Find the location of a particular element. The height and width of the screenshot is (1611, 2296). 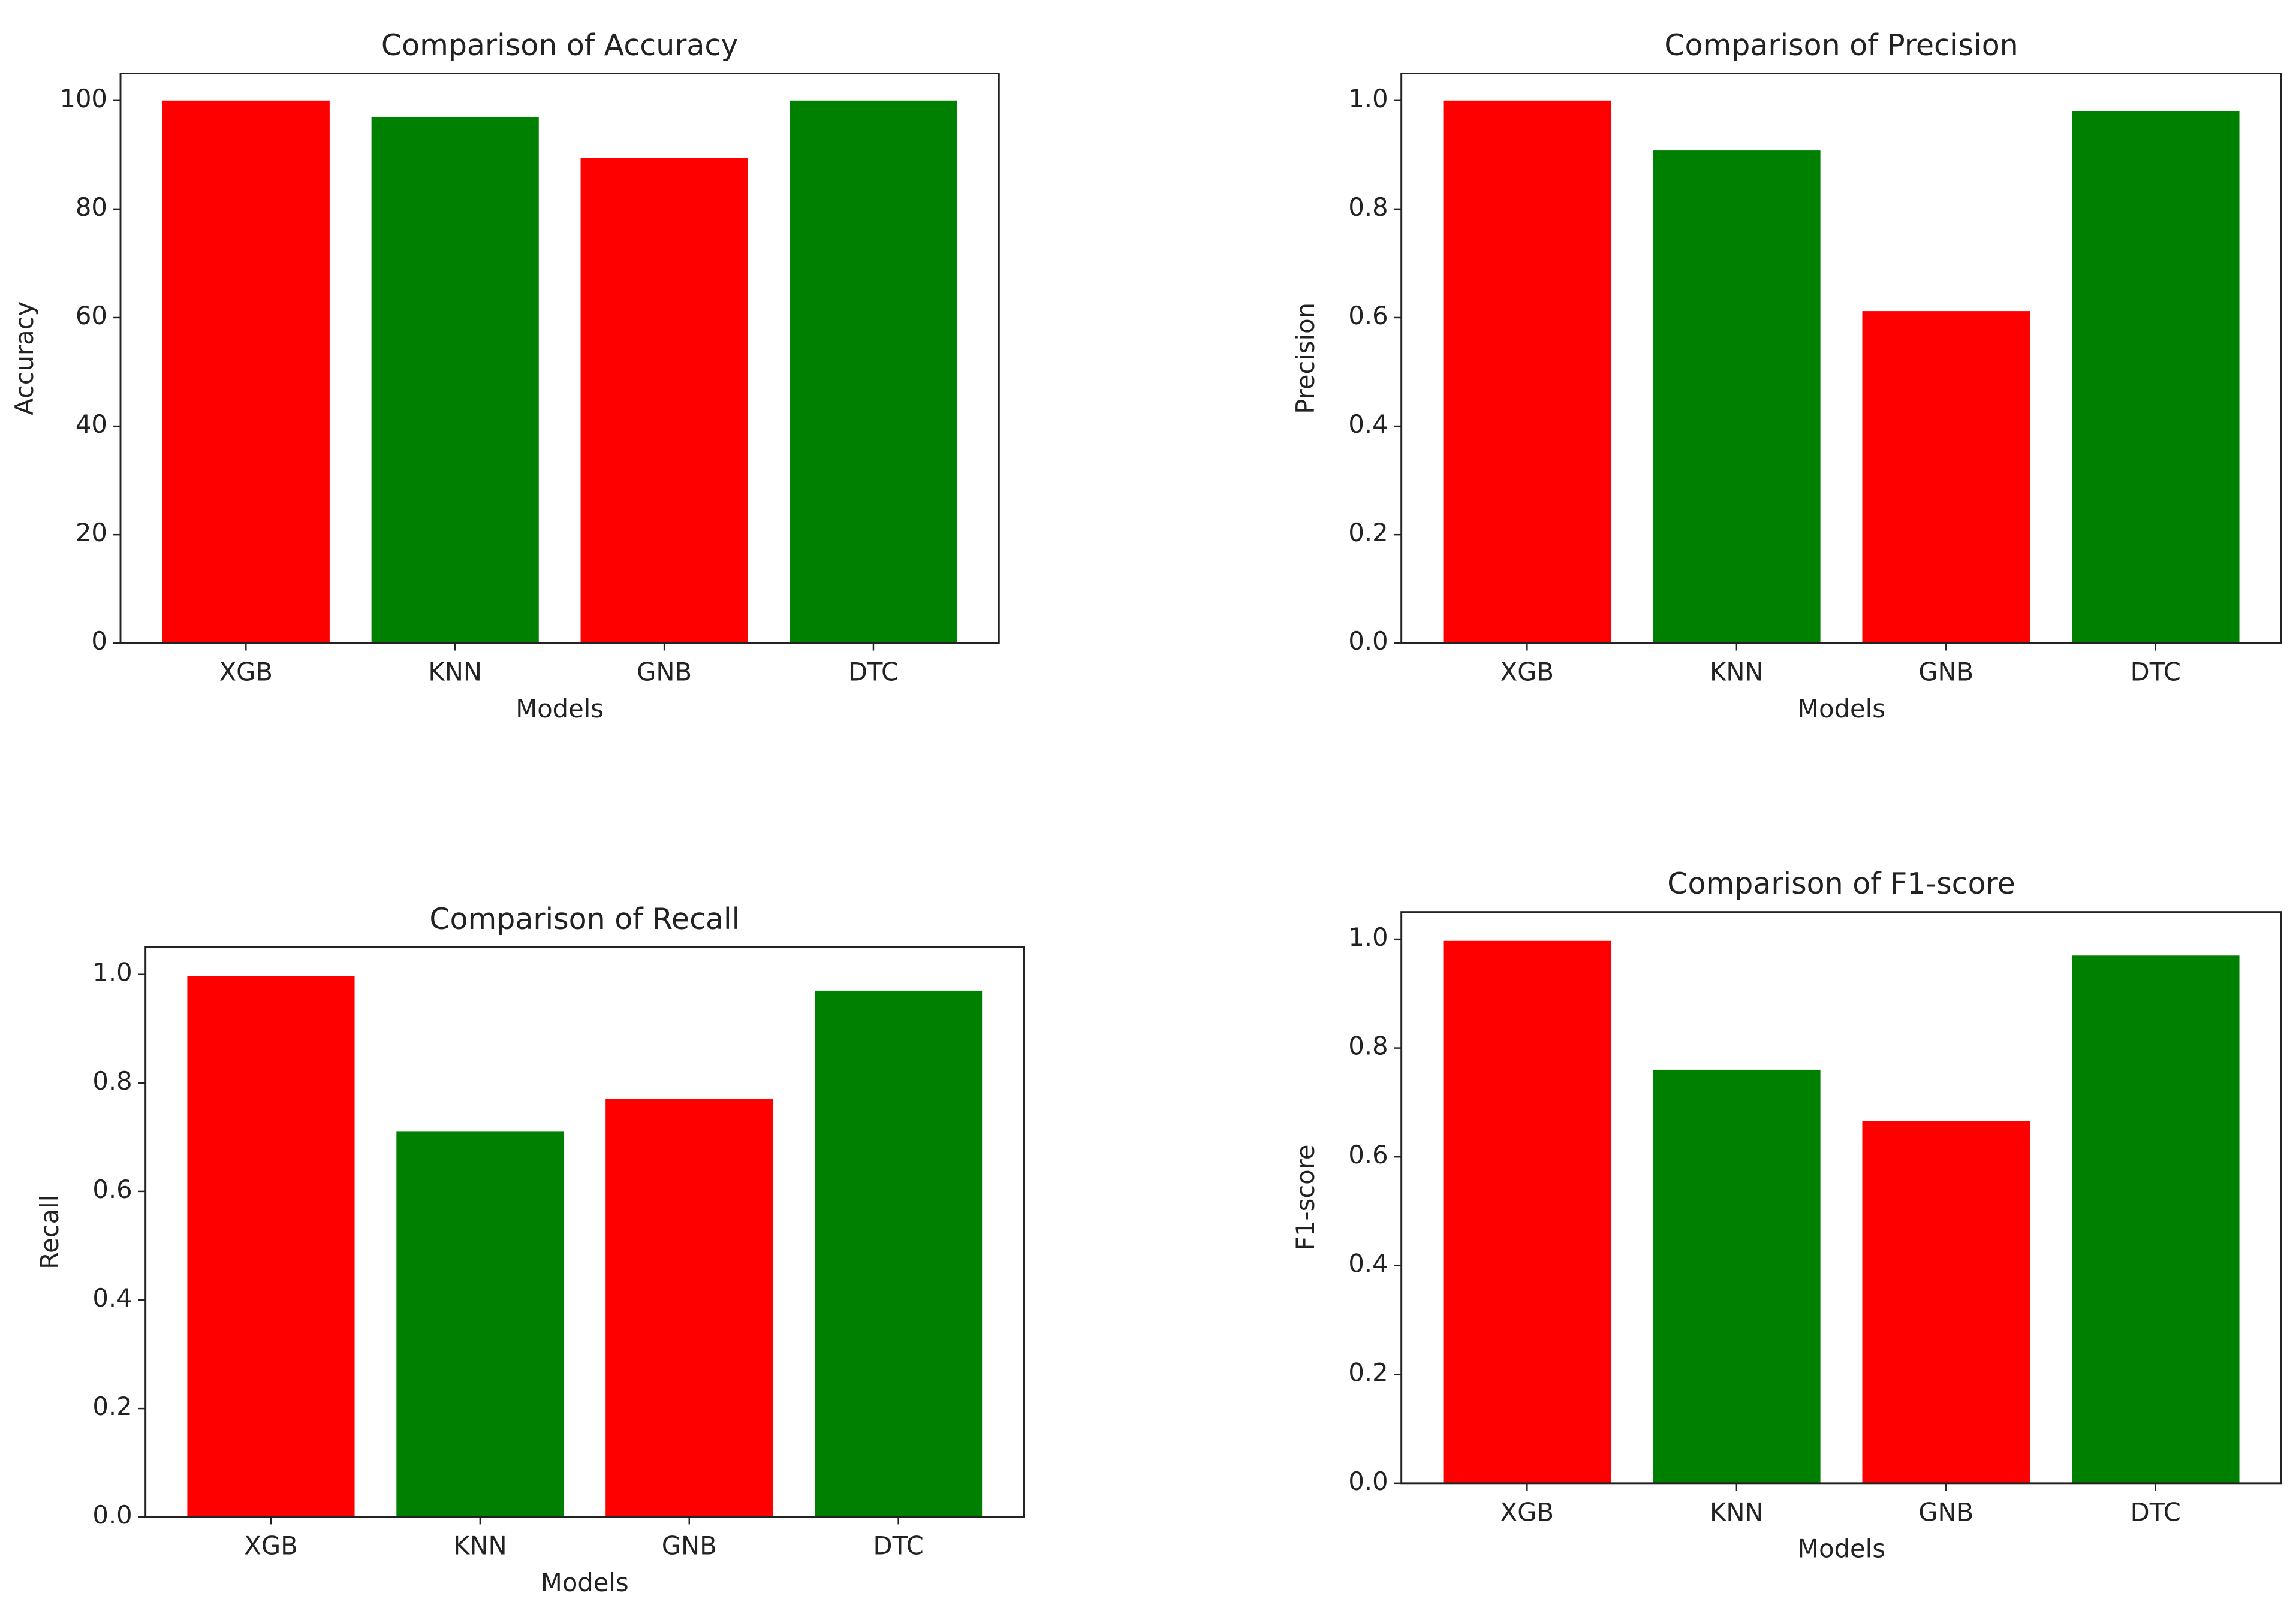

y-tick-label: 100 is located at coordinates (83, 98).